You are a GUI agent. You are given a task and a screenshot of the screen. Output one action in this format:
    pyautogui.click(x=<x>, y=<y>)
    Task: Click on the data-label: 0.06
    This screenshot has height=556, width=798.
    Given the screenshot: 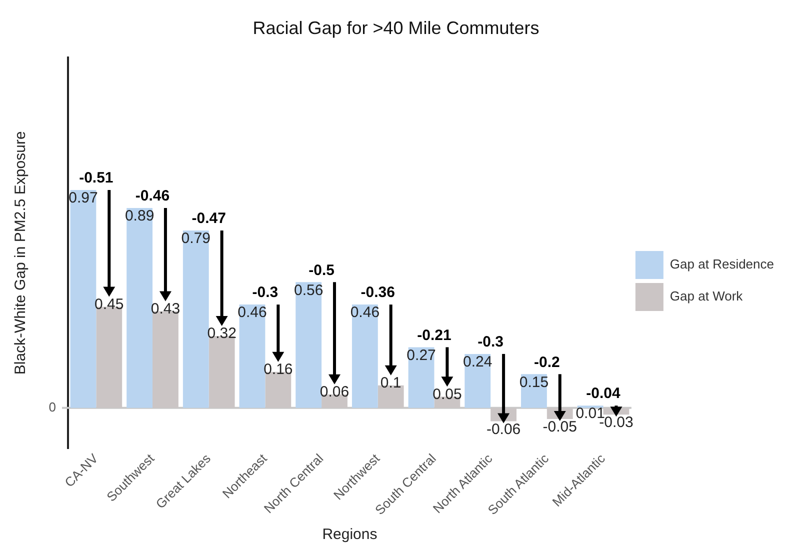 What is the action you would take?
    pyautogui.click(x=335, y=392)
    